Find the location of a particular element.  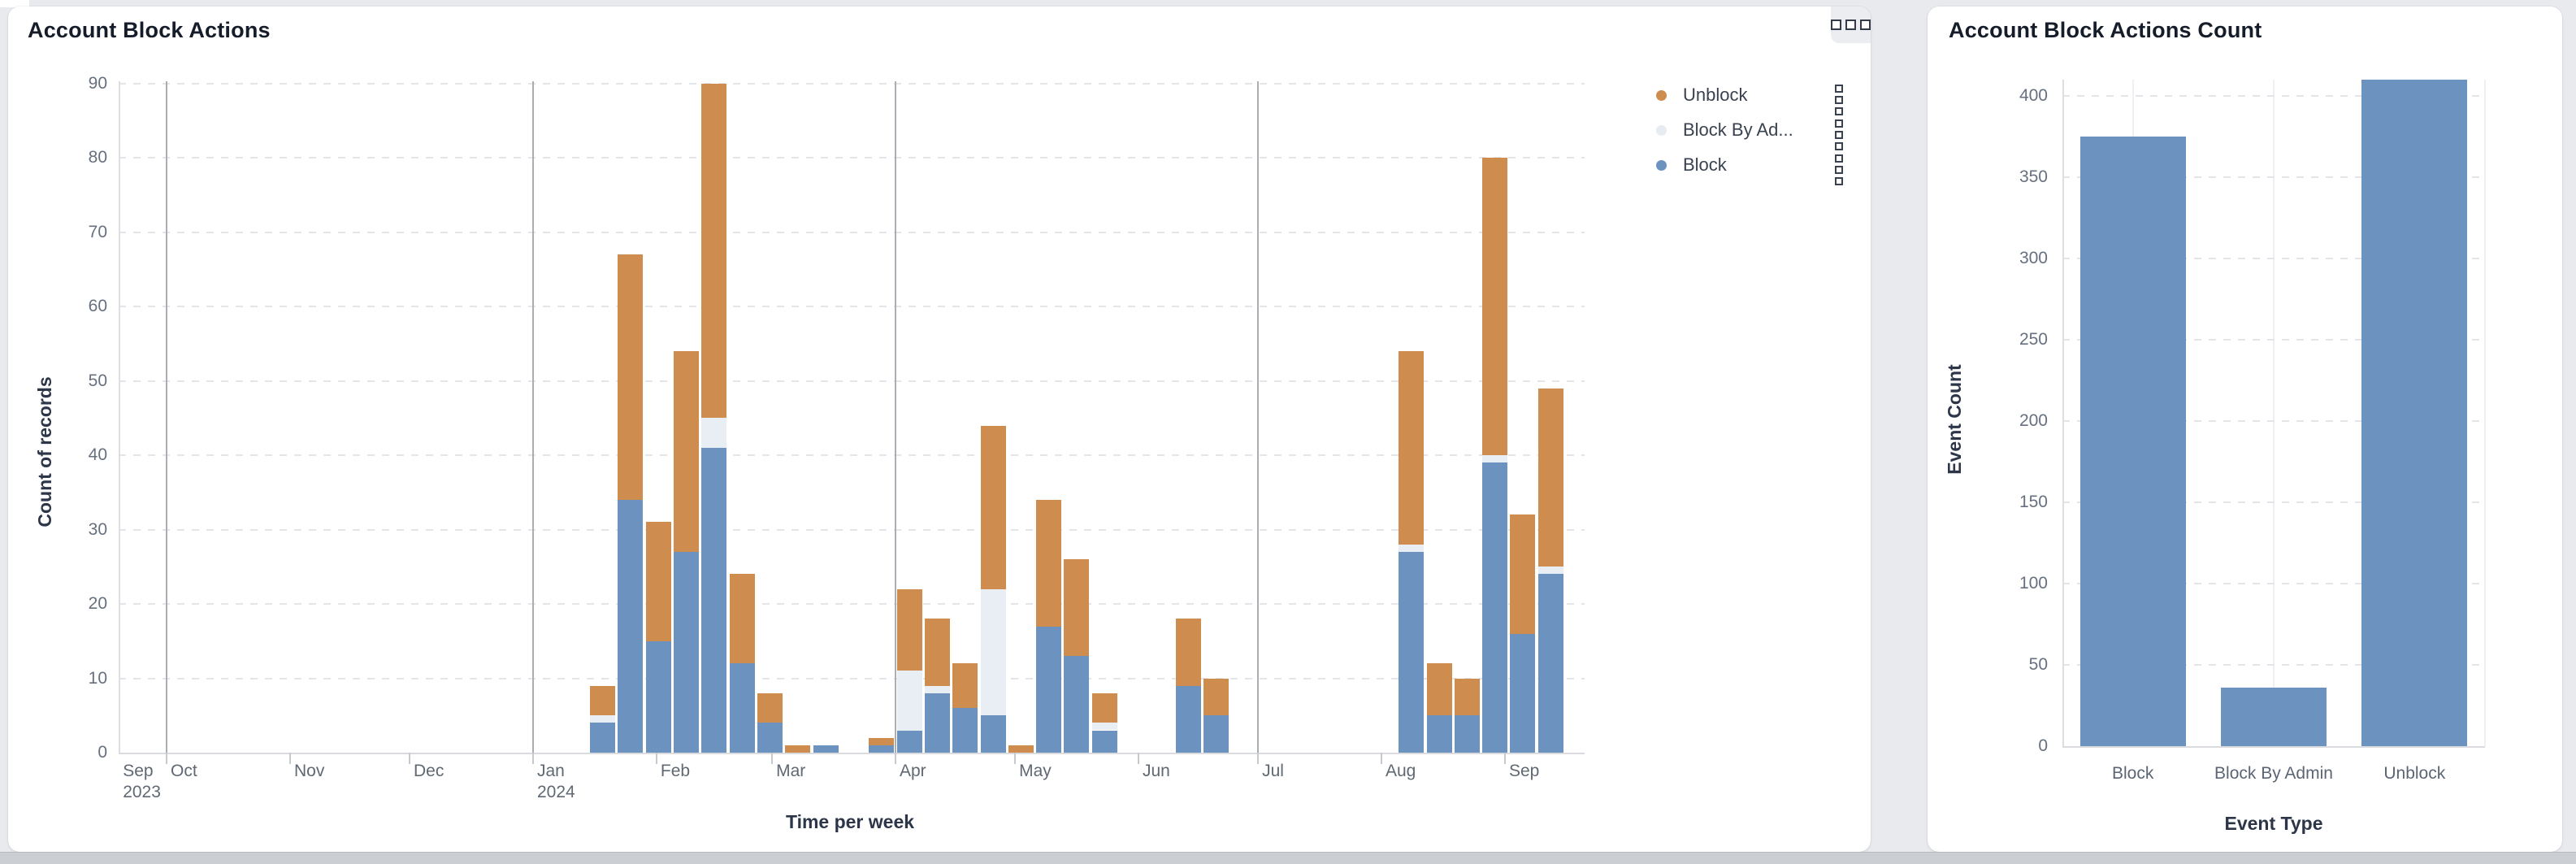

y-tick-label: 80 is located at coordinates (98, 157).